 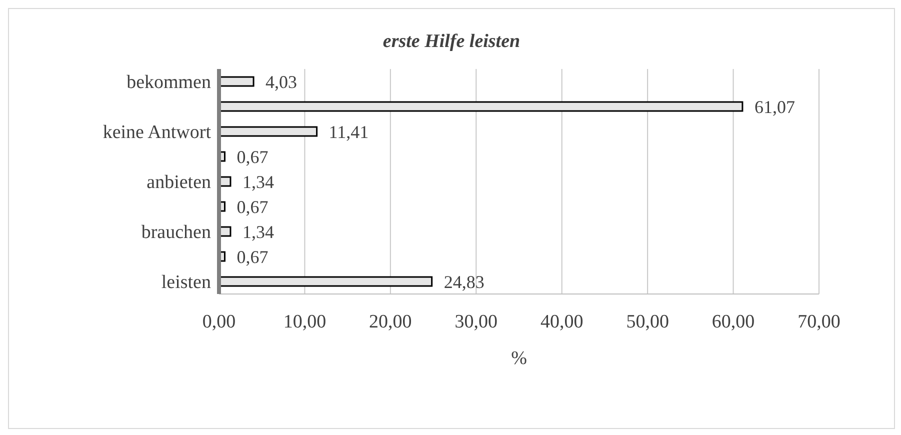 I want to click on chart-title: erste Hilfe leisten, so click(x=452, y=42).